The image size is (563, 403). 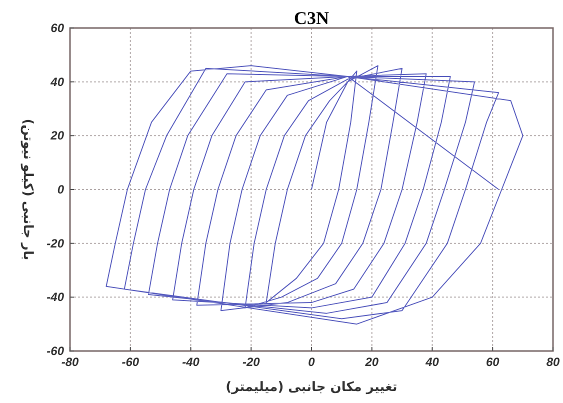 I want to click on y-tick-label: 60, so click(x=57, y=28).